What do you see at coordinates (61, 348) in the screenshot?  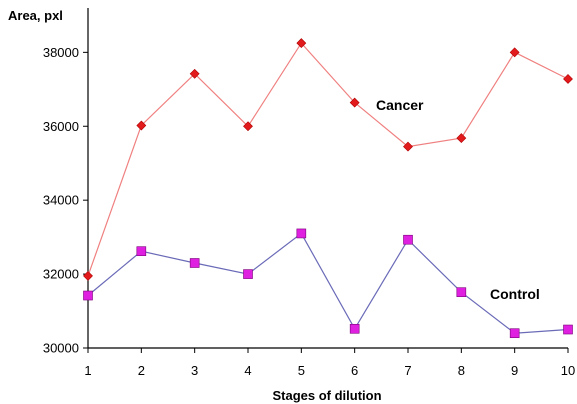 I see `y-tick-label: 30000` at bounding box center [61, 348].